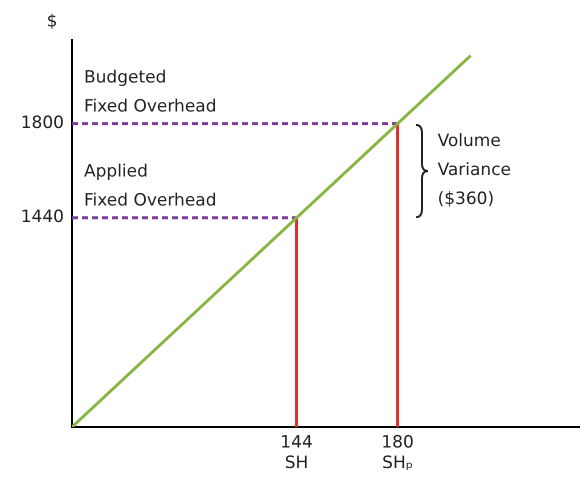 The height and width of the screenshot is (485, 588). Describe the element at coordinates (150, 186) in the screenshot. I see `annotation: Applied Fixed Overhead` at that location.